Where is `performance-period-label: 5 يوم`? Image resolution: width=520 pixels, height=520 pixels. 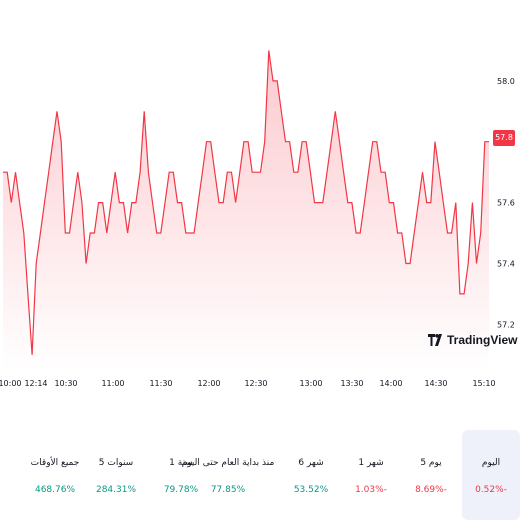 performance-period-label: 5 يوم is located at coordinates (431, 463).